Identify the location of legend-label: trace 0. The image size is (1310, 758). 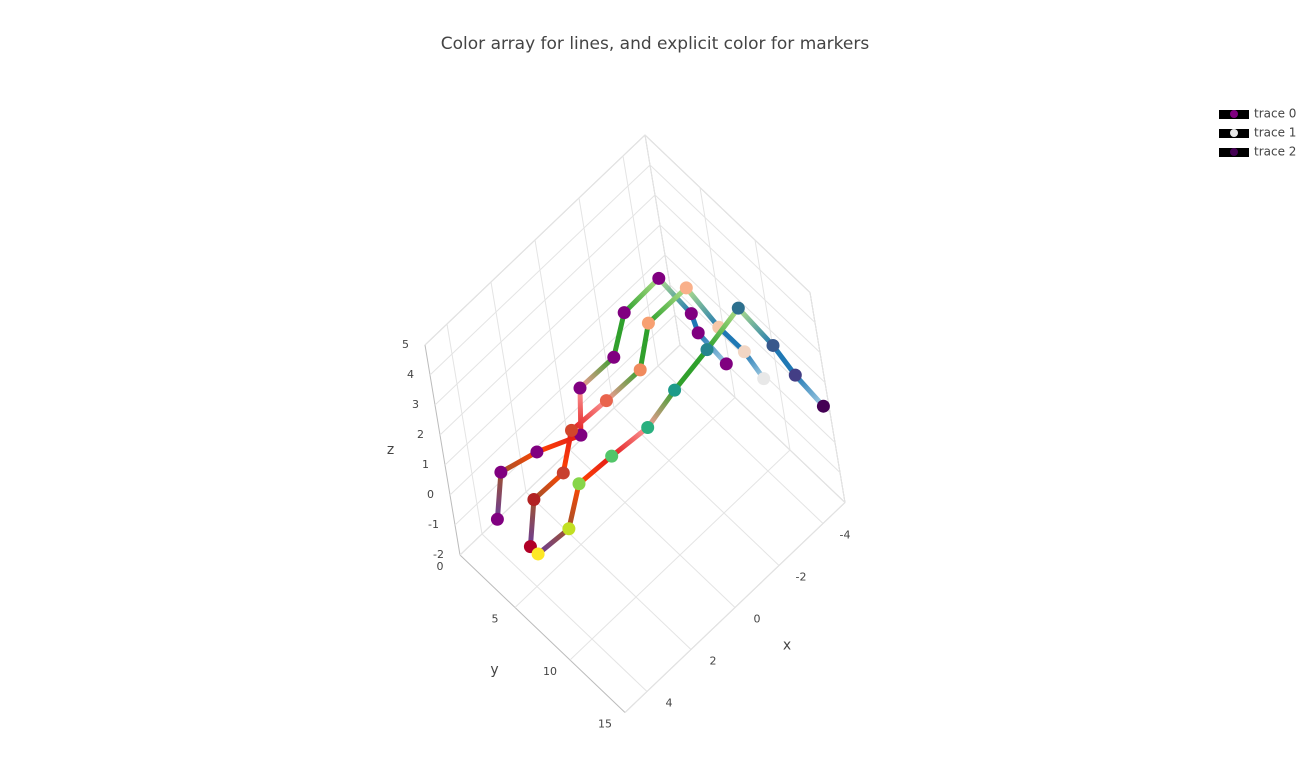
(1275, 114).